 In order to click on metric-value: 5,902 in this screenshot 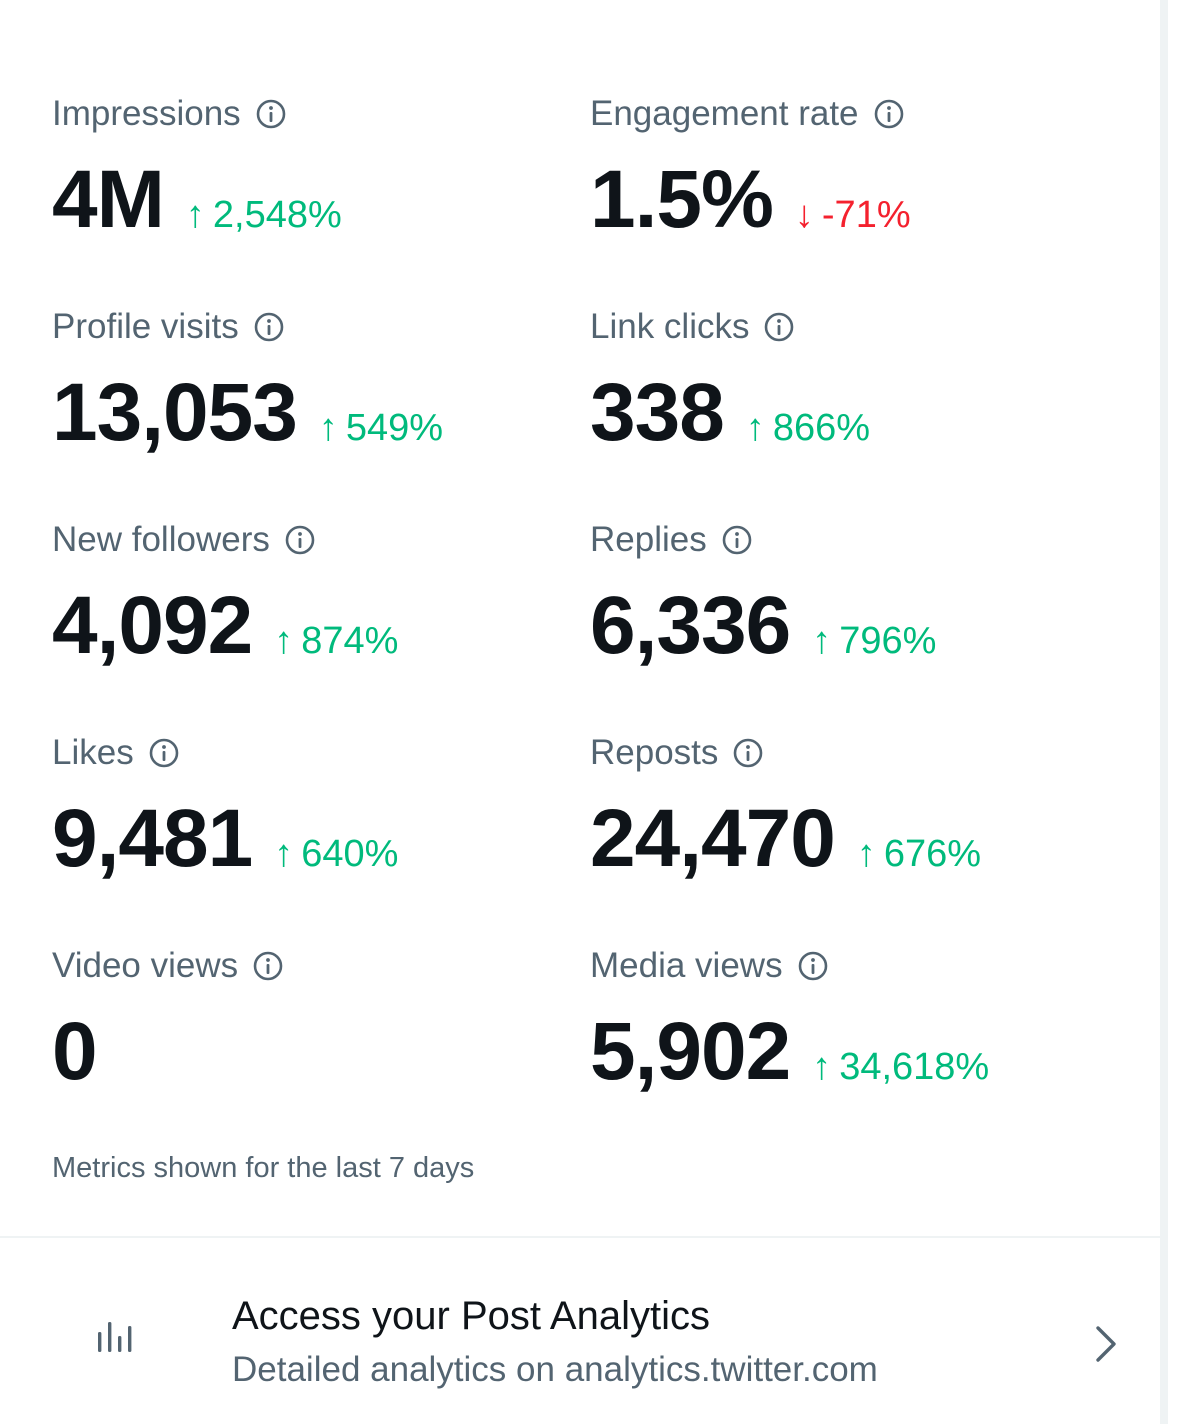, I will do `click(690, 1051)`.